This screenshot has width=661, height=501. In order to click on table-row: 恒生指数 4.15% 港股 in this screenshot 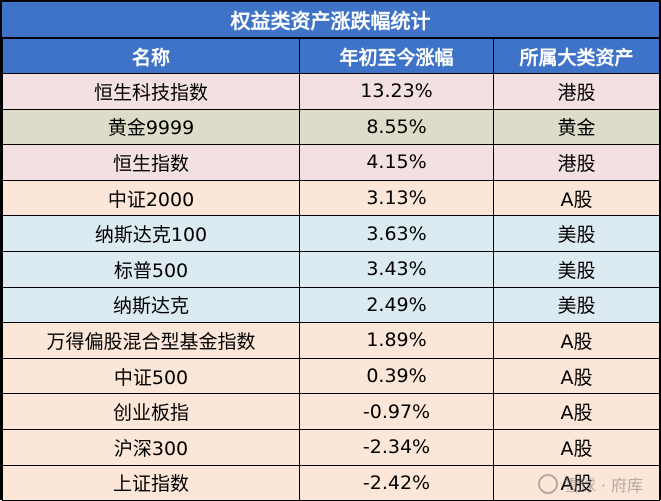, I will do `click(331, 162)`.